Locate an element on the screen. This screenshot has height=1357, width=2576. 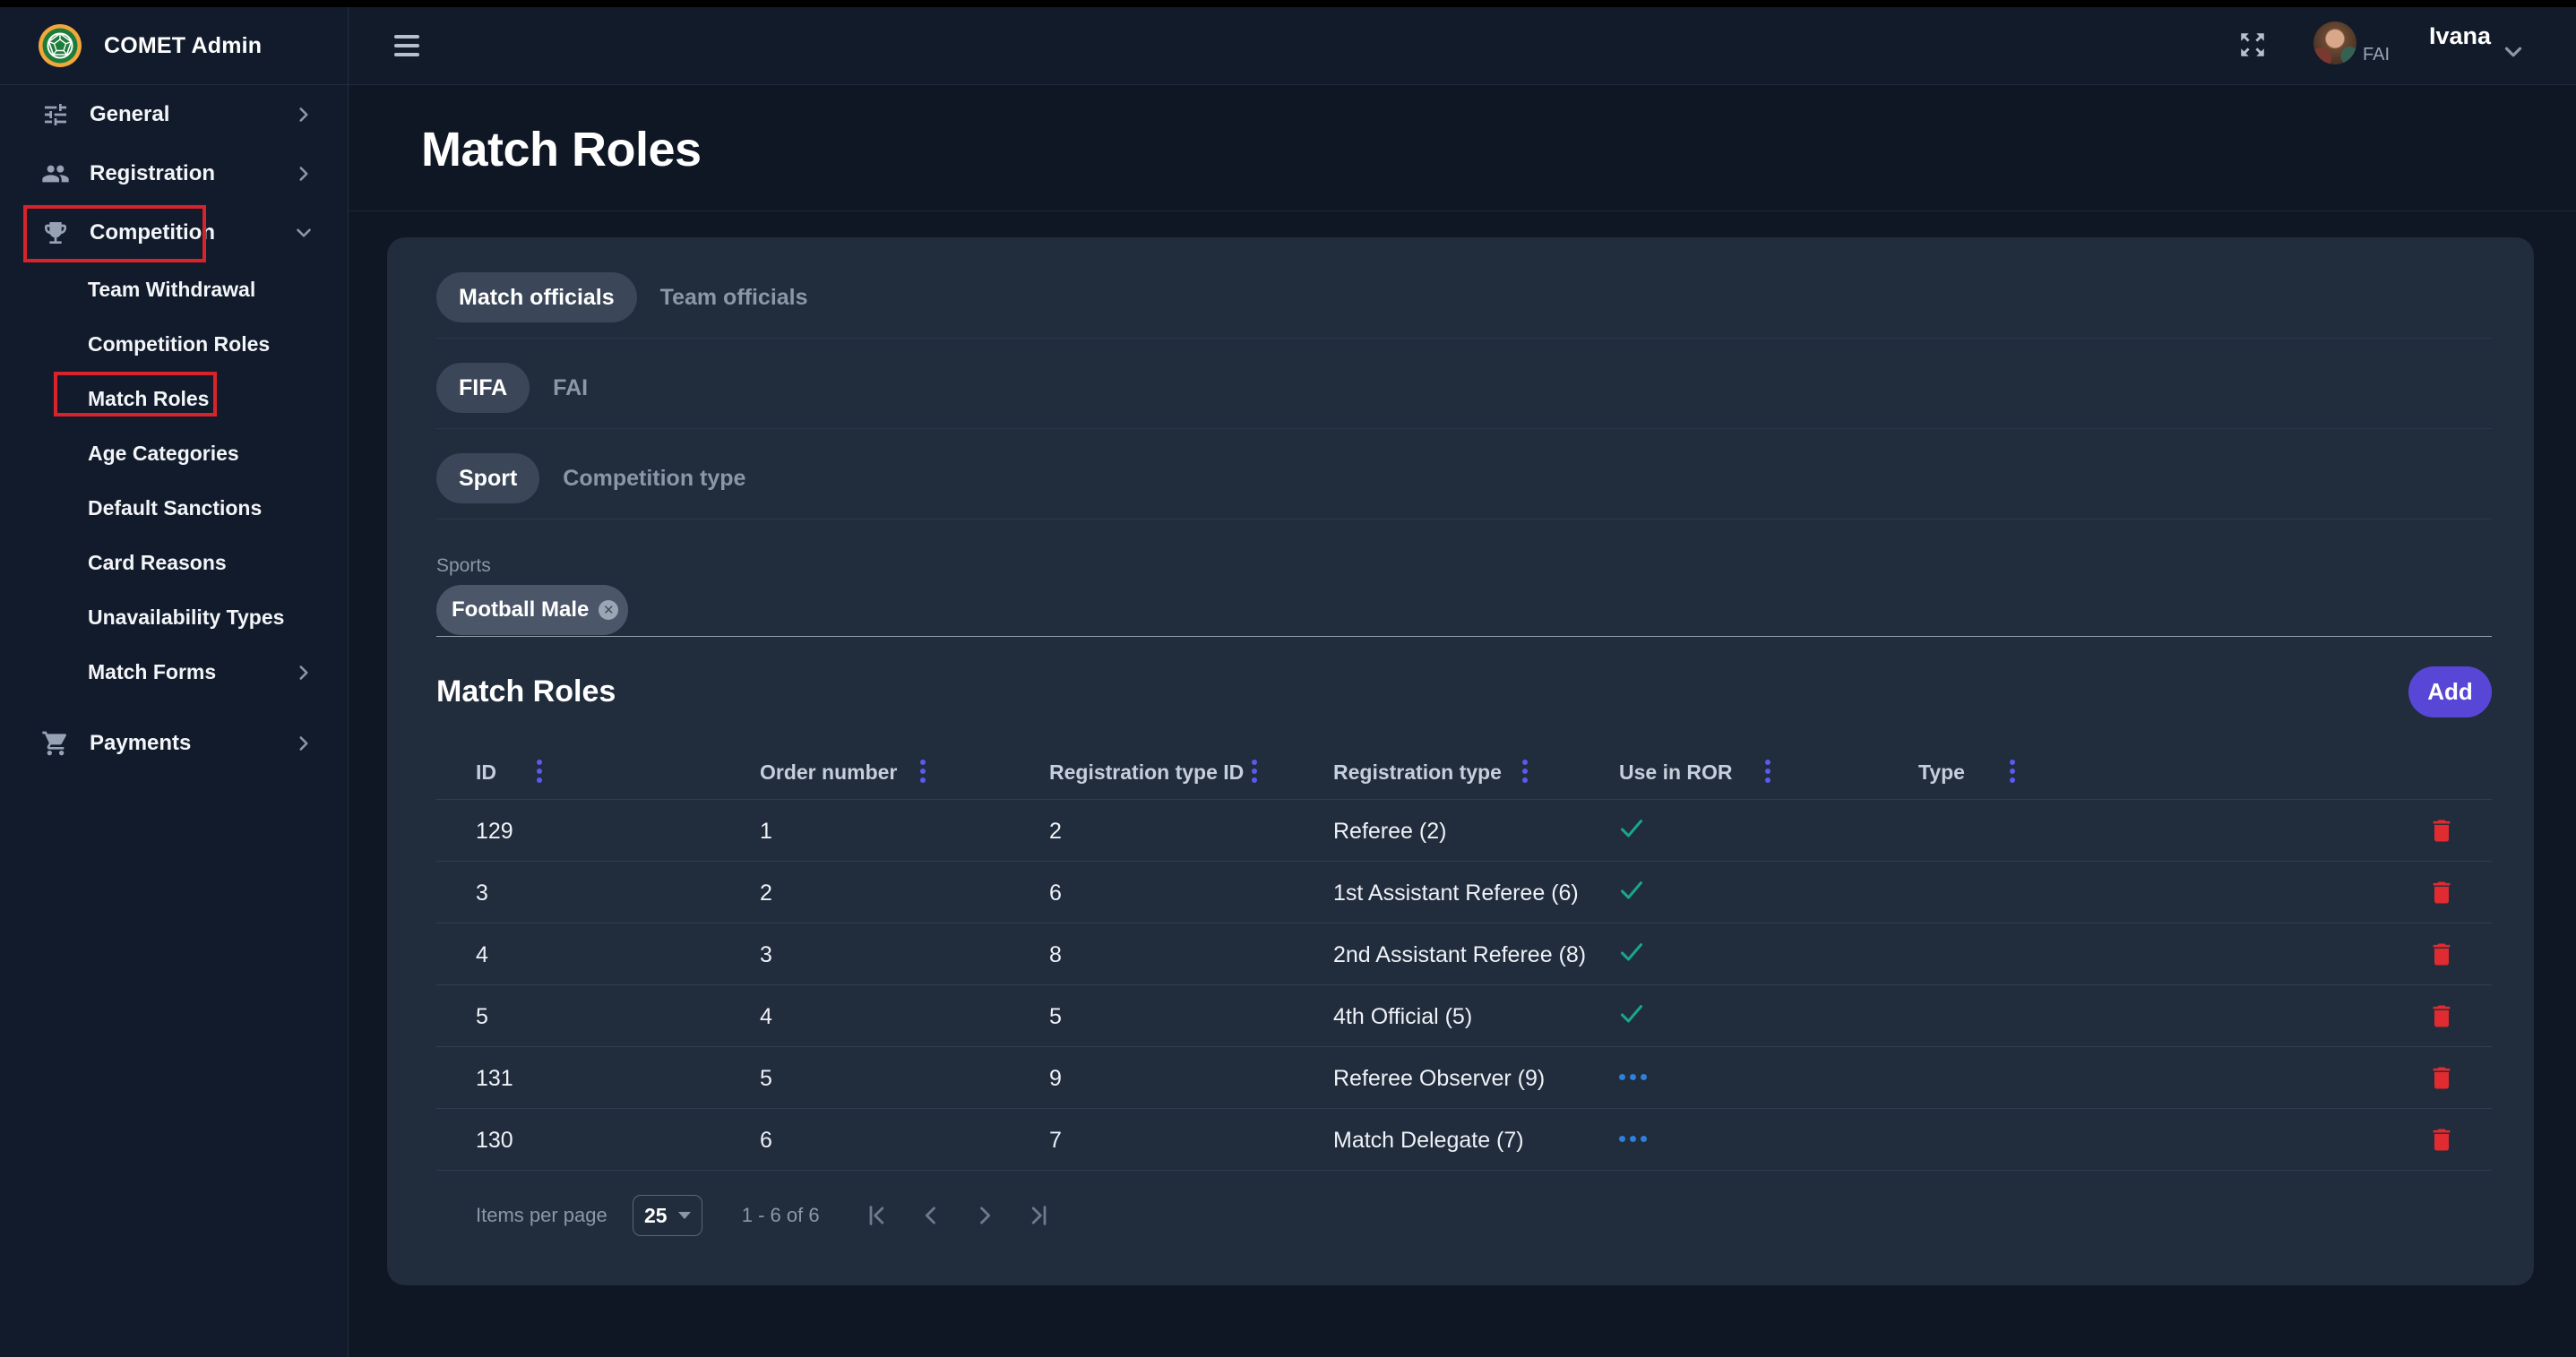
pagination: Items per page 25 1 - 6 of 6 is located at coordinates (1464, 1215).